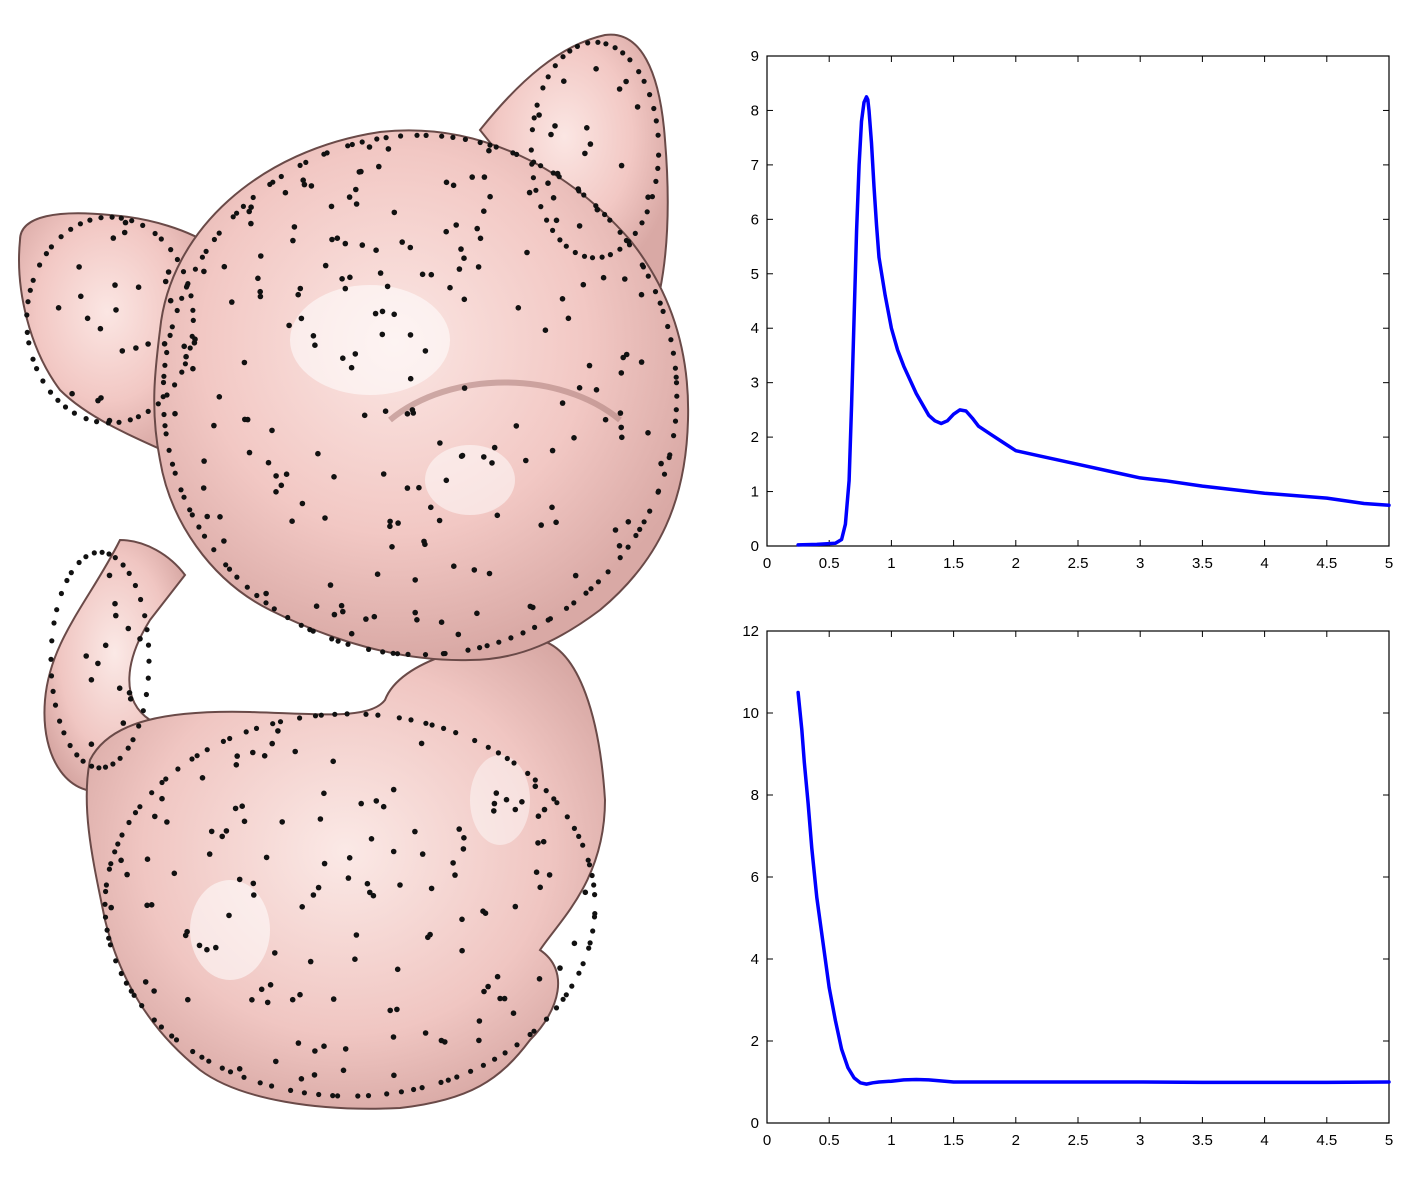 This screenshot has height=1184, width=1422. Describe the element at coordinates (573, 162) in the screenshot. I see `right-ear` at that location.